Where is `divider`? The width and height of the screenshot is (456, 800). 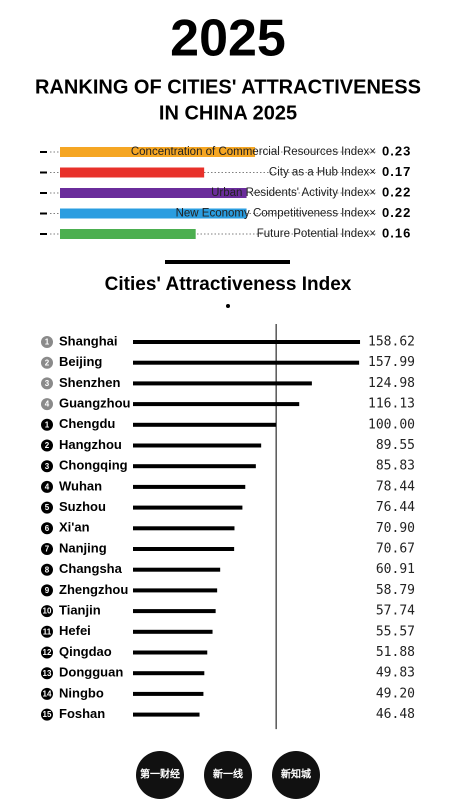
divider is located at coordinates (227, 262).